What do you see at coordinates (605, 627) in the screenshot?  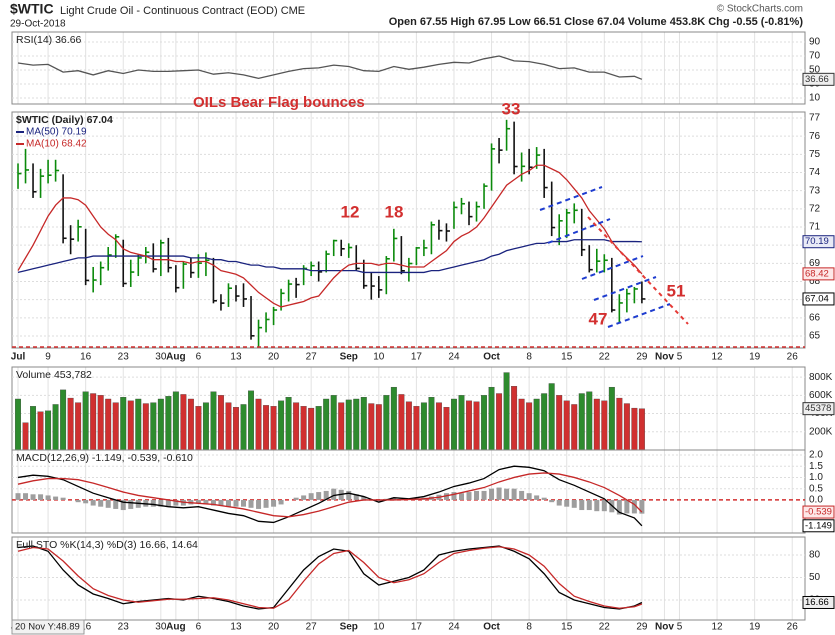 I see `x-tick-label: 22` at bounding box center [605, 627].